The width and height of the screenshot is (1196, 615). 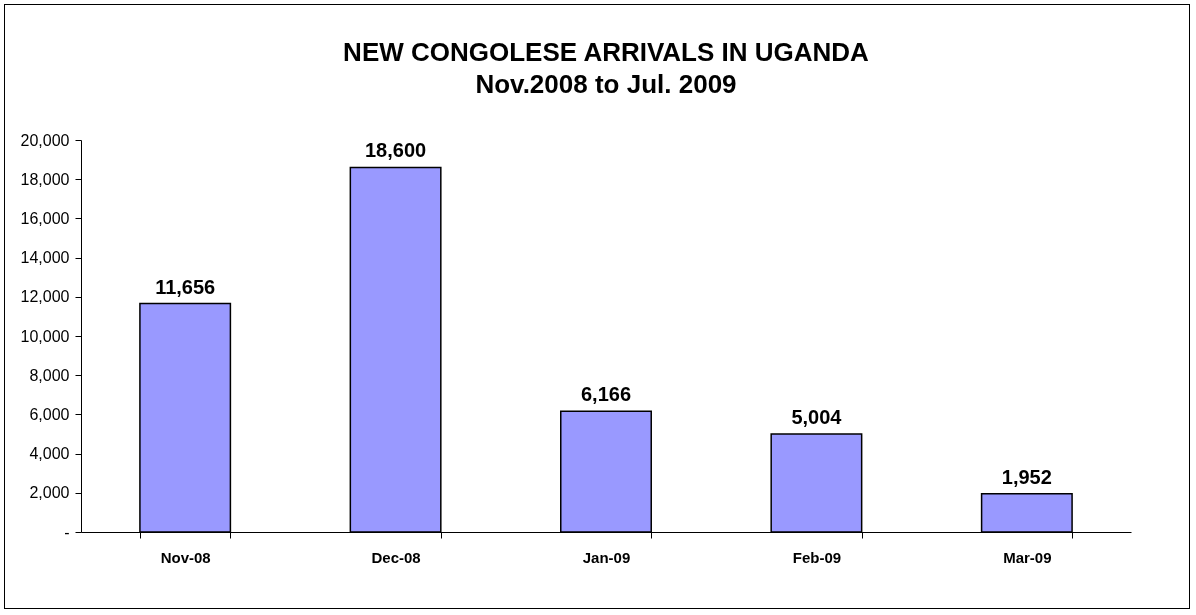 What do you see at coordinates (606, 557) in the screenshot?
I see `x-tick-label: Jan-09` at bounding box center [606, 557].